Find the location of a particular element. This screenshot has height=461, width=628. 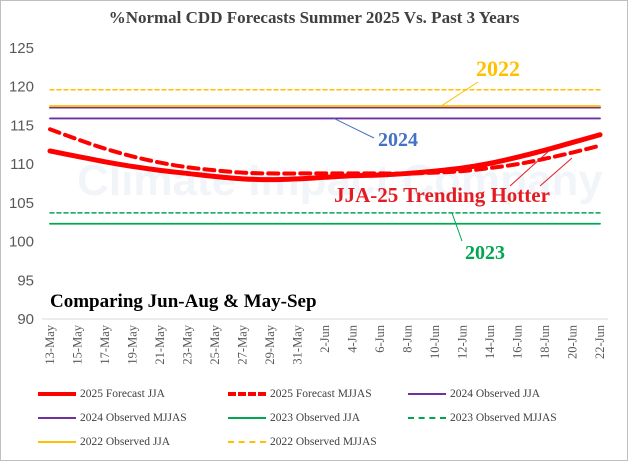

legend-item: 2022 Observed JJA is located at coordinates (104, 442).